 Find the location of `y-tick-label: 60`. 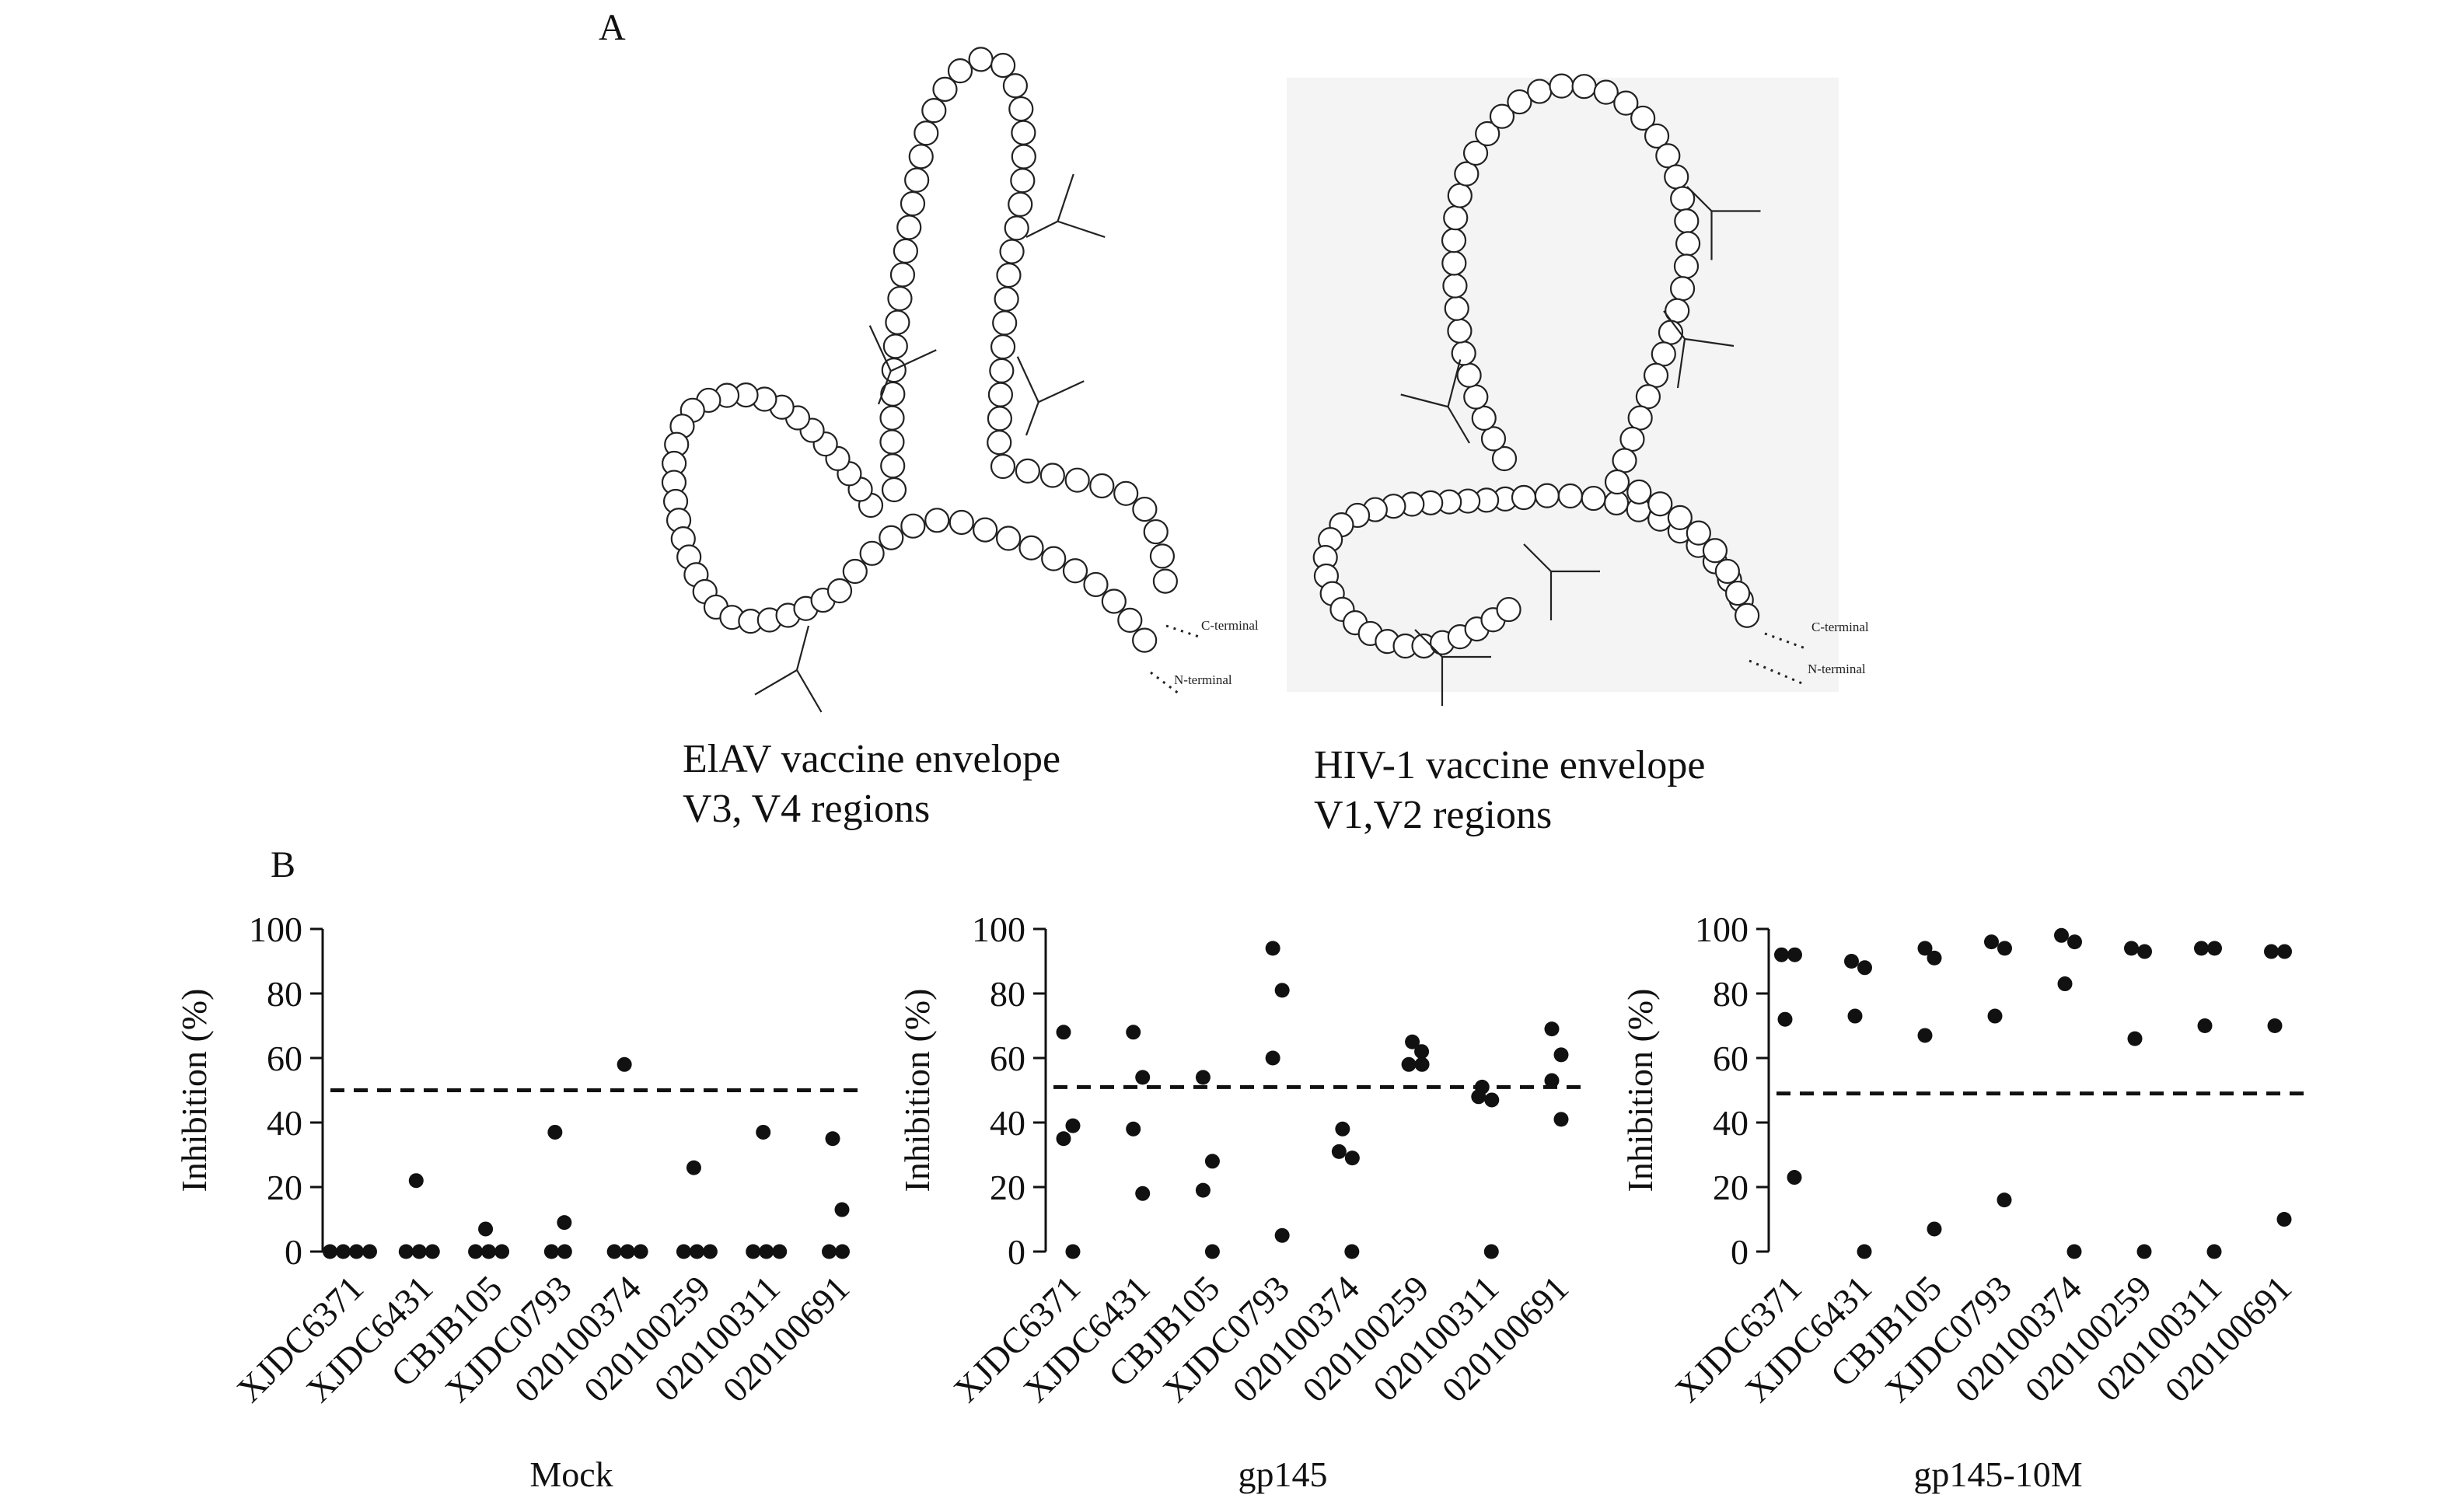

y-tick-label: 60 is located at coordinates (284, 1058).